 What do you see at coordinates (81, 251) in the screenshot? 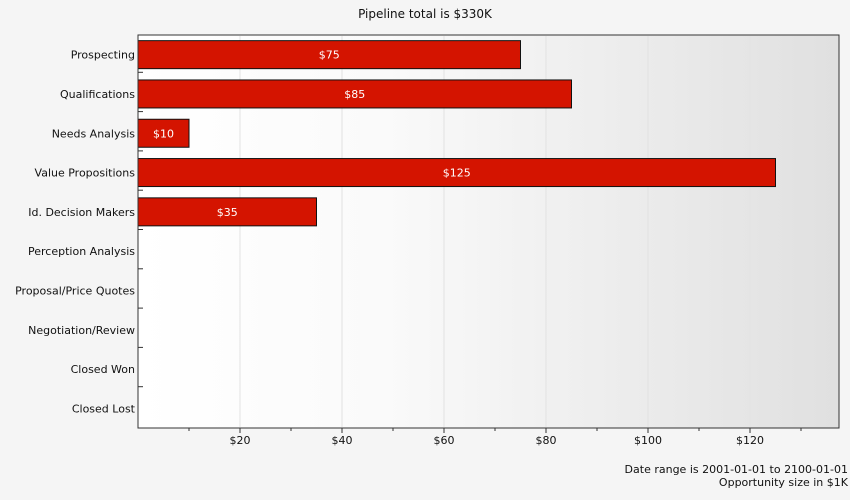
I see `y-category-label: Perception Analysis` at bounding box center [81, 251].